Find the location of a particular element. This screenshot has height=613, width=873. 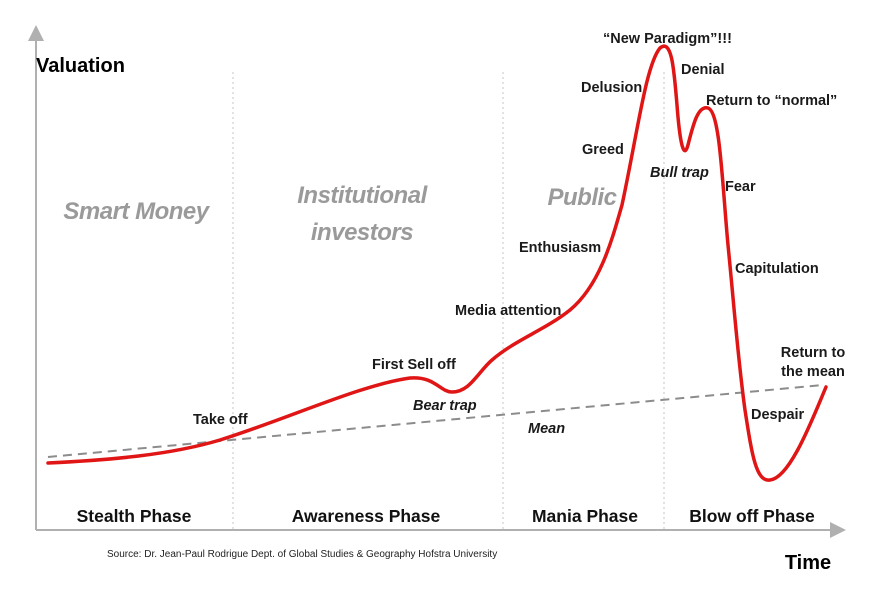

group-public: Public is located at coordinates (581, 197).